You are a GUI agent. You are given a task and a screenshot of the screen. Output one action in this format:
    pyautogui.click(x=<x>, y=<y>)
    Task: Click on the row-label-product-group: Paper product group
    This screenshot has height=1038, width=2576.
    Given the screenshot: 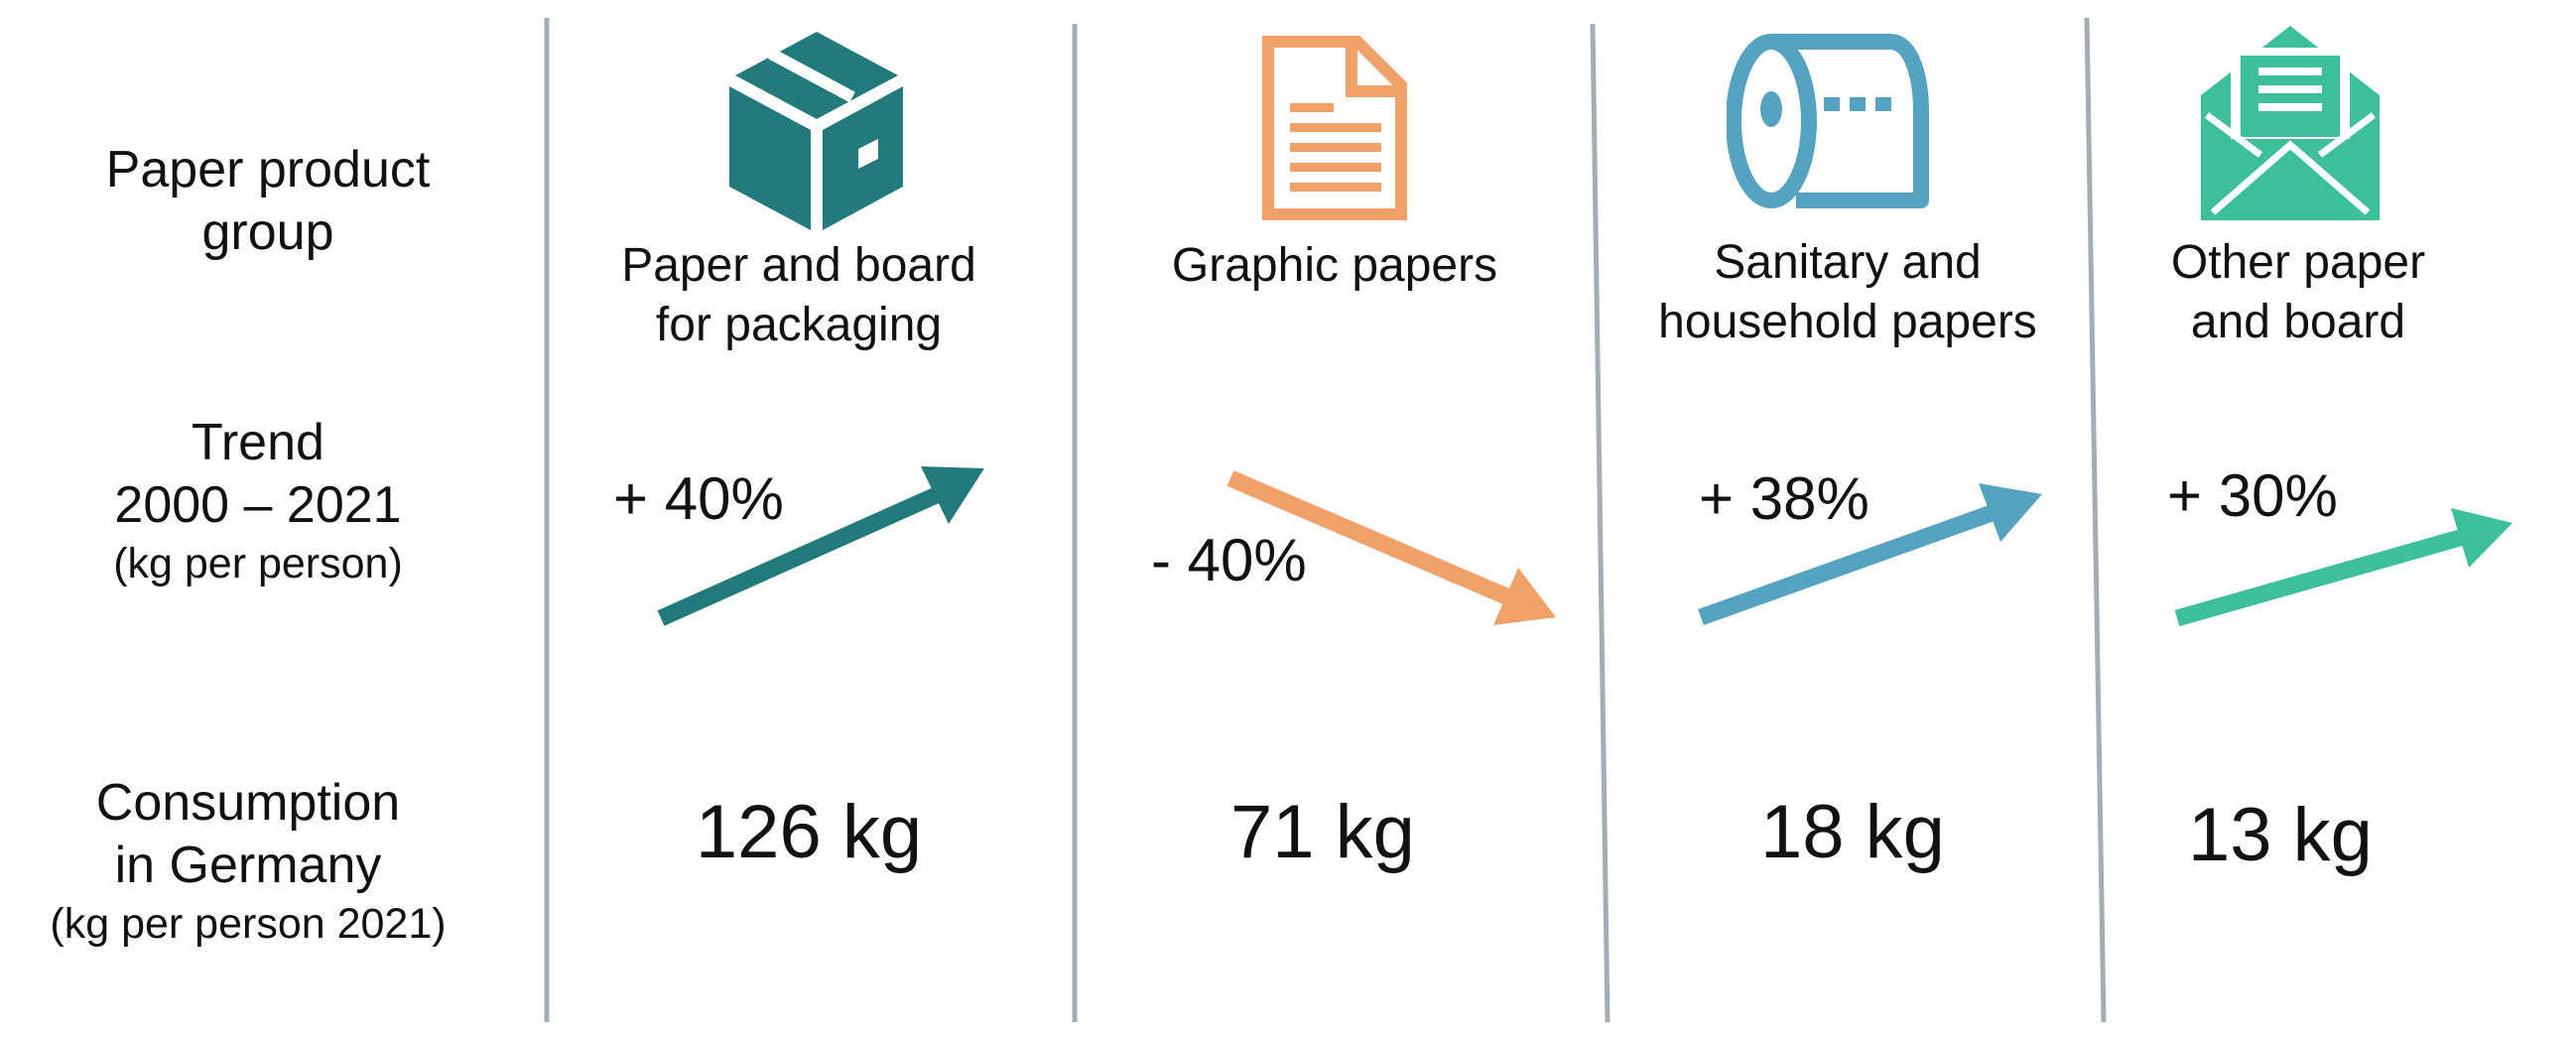 What is the action you would take?
    pyautogui.click(x=268, y=202)
    